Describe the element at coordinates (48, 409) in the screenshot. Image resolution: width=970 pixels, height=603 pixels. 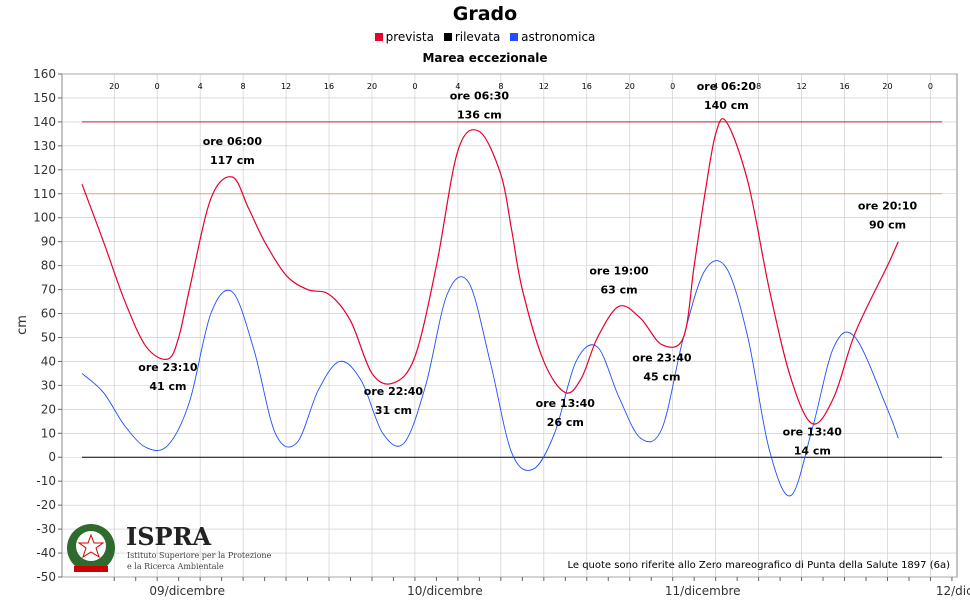
I see `y-tick-label: 20` at that location.